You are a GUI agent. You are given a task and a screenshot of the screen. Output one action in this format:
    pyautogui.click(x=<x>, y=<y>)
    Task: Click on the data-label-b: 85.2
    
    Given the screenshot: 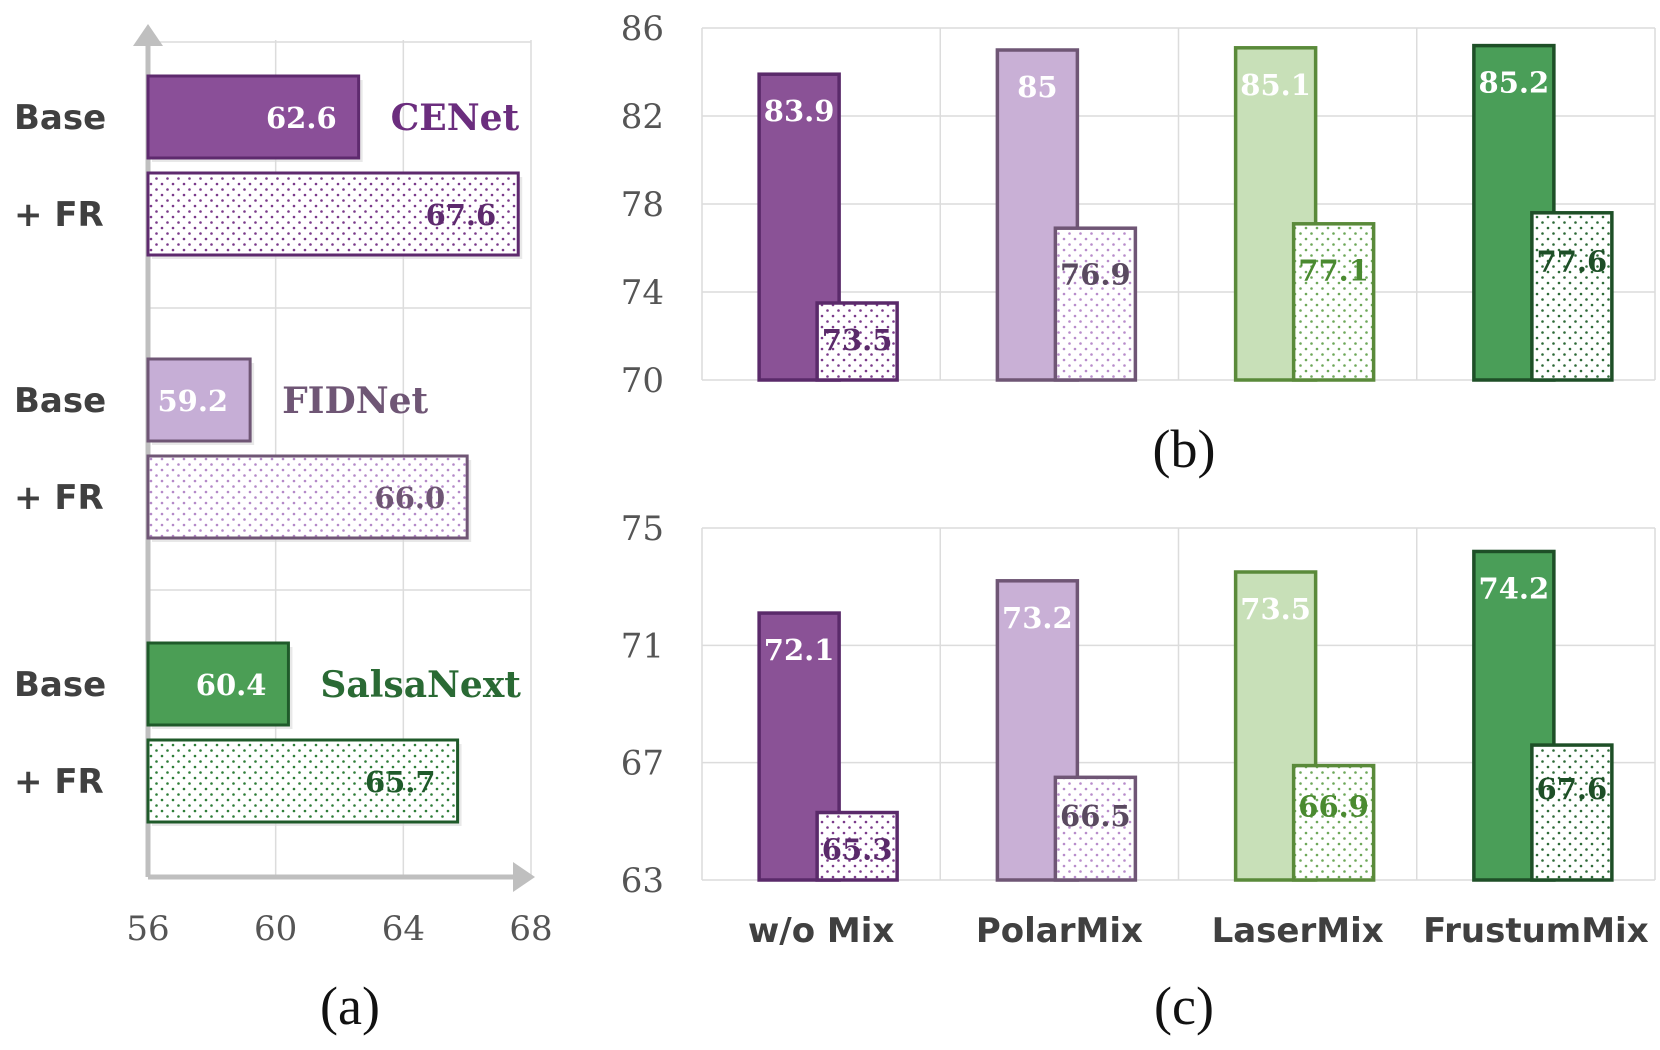 What is the action you would take?
    pyautogui.click(x=1514, y=83)
    